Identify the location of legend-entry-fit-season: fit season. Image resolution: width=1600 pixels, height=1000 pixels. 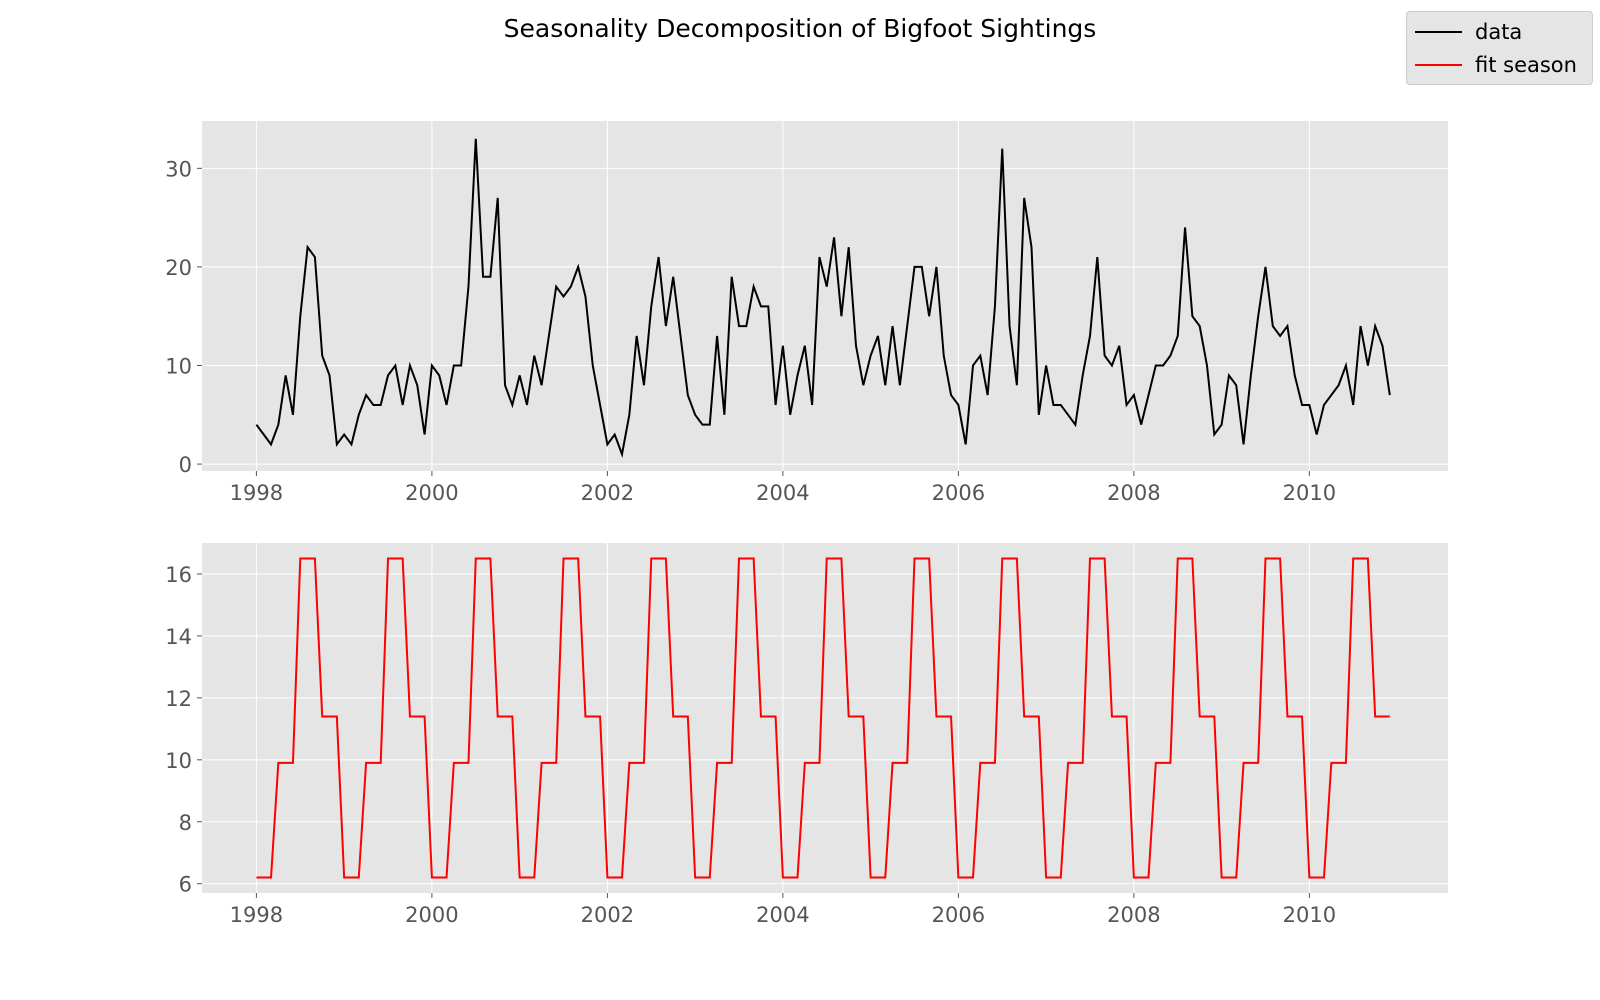
(1499, 66).